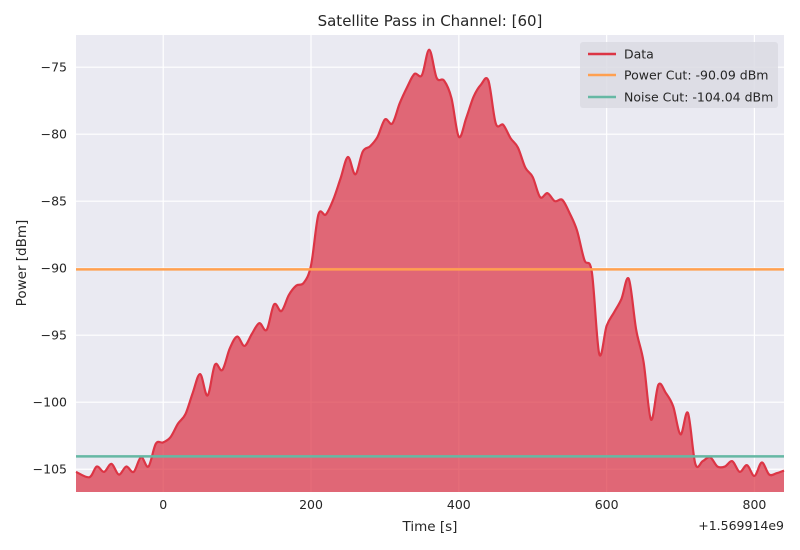 This screenshot has height=550, width=800. What do you see at coordinates (54, 201) in the screenshot?
I see `y-tick-label: −85` at bounding box center [54, 201].